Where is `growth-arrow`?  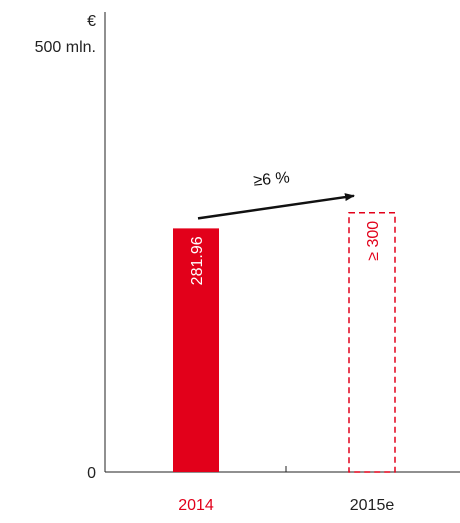
growth-arrow is located at coordinates (276, 206).